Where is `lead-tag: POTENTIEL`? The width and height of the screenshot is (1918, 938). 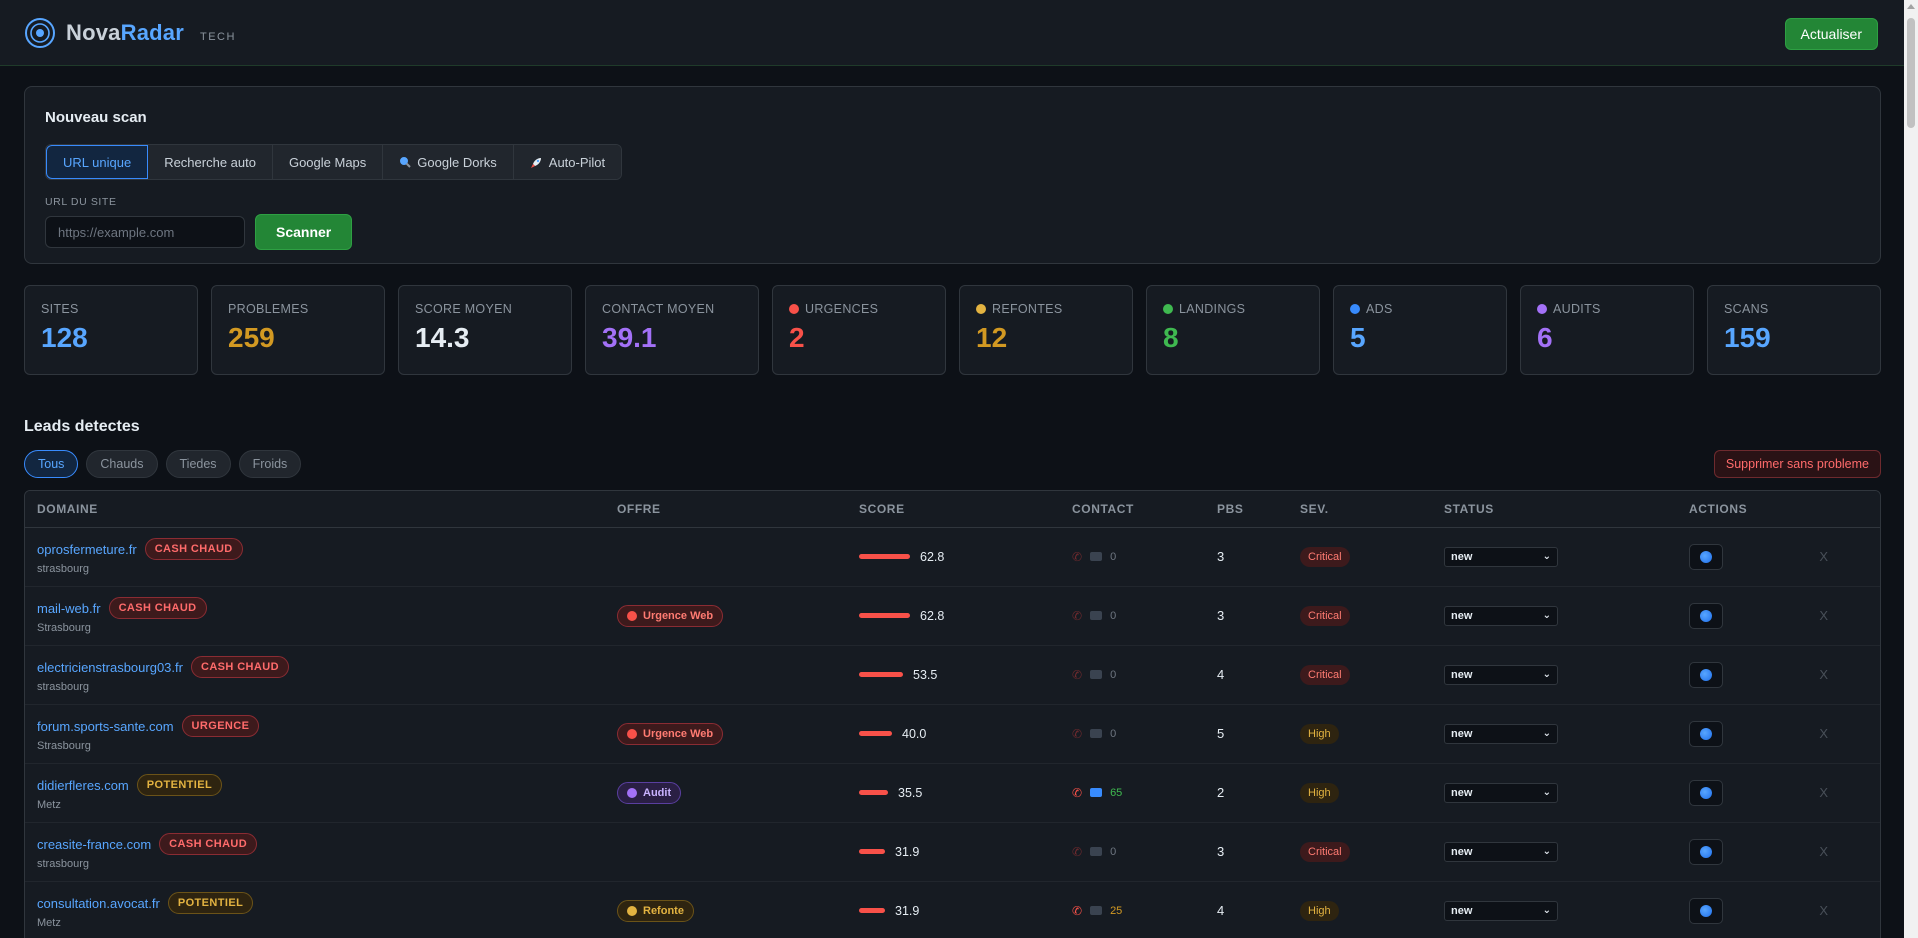
lead-tag: POTENTIEL is located at coordinates (210, 903).